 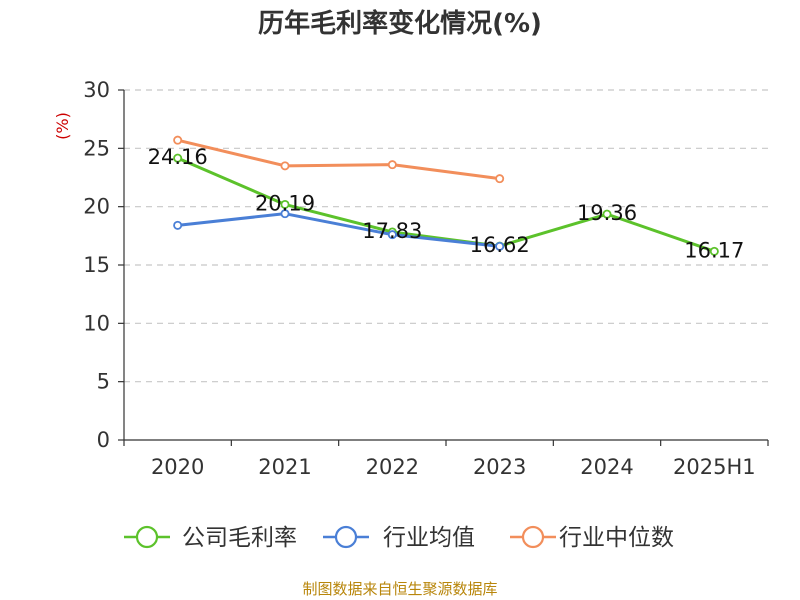 I want to click on data-label: 24.16, so click(x=178, y=157).